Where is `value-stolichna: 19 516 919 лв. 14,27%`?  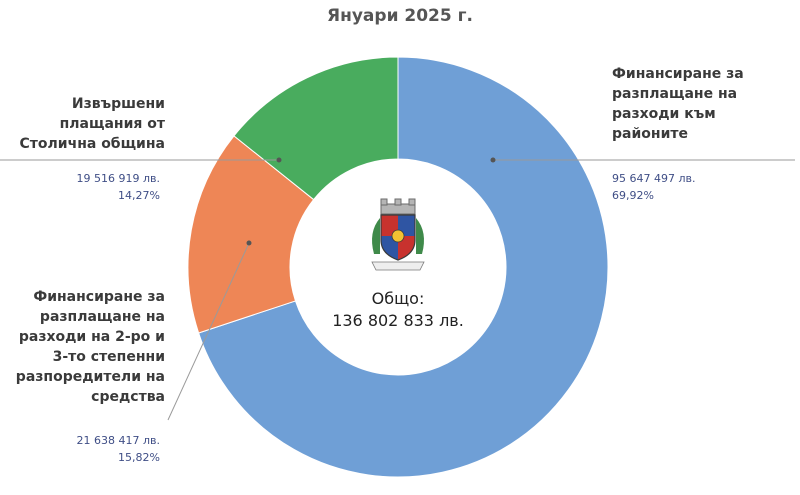
value-stolichna: 19 516 919 лв. 14,27% is located at coordinates (90, 187).